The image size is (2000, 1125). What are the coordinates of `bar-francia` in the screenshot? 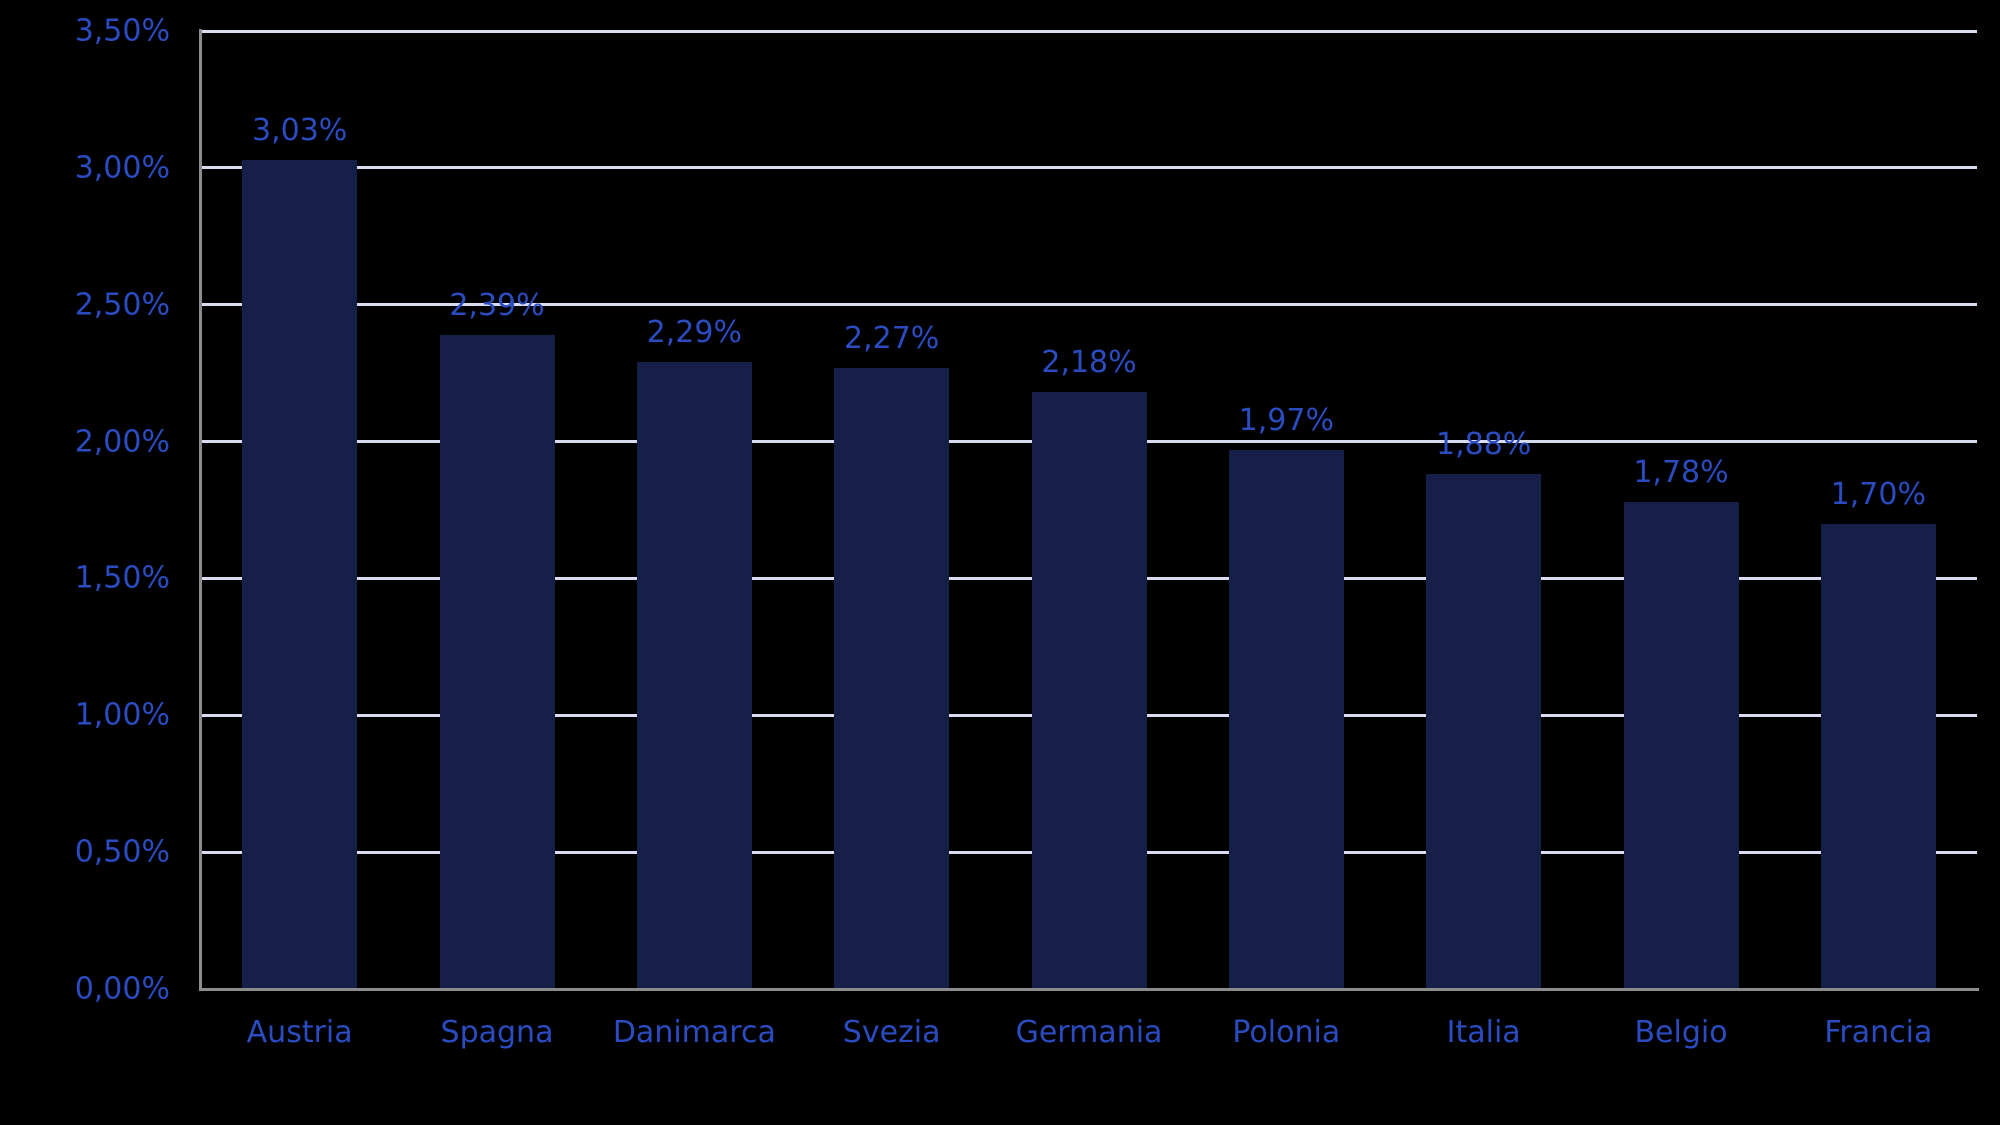 It's located at (1878, 756).